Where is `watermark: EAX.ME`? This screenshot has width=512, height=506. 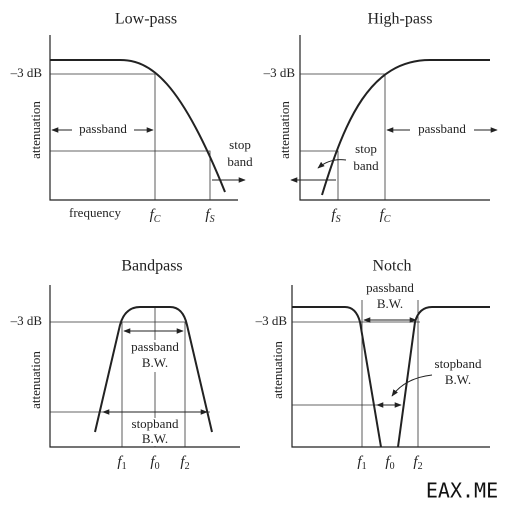 watermark: EAX.ME is located at coordinates (462, 491).